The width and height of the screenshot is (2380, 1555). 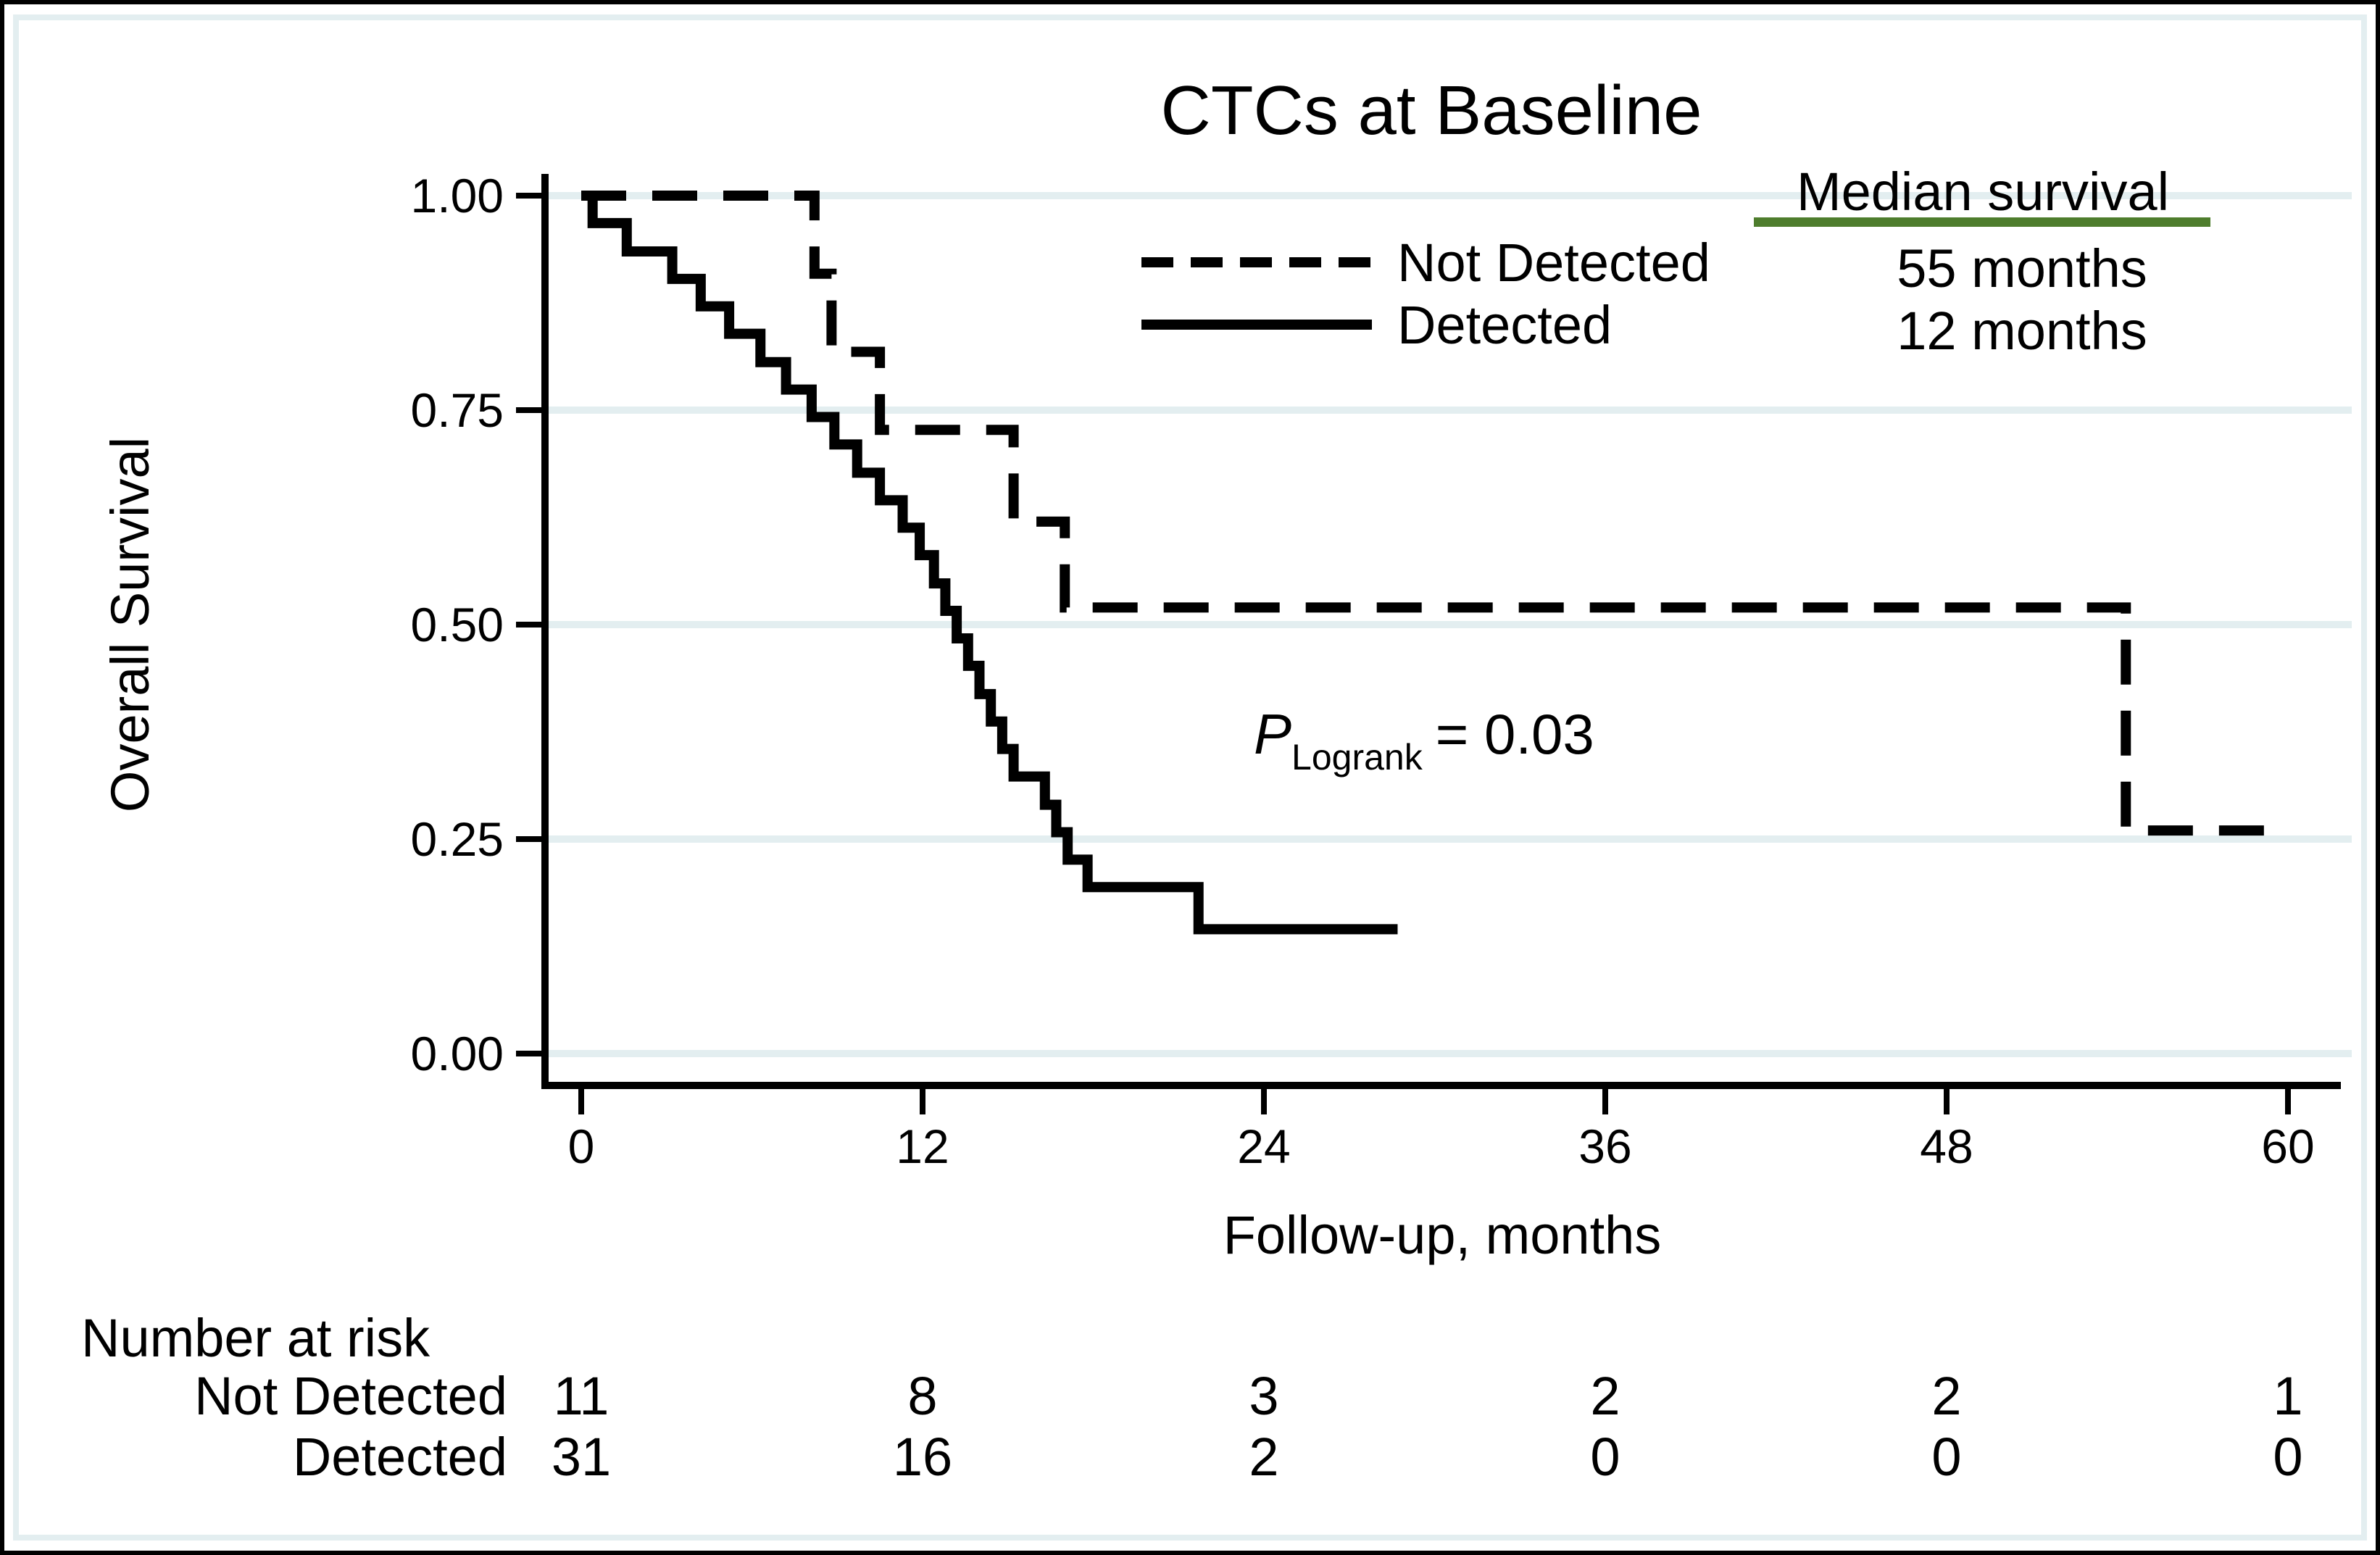 I want to click on median-survival-block: Median survival 55 months 12 months, so click(x=1982, y=261).